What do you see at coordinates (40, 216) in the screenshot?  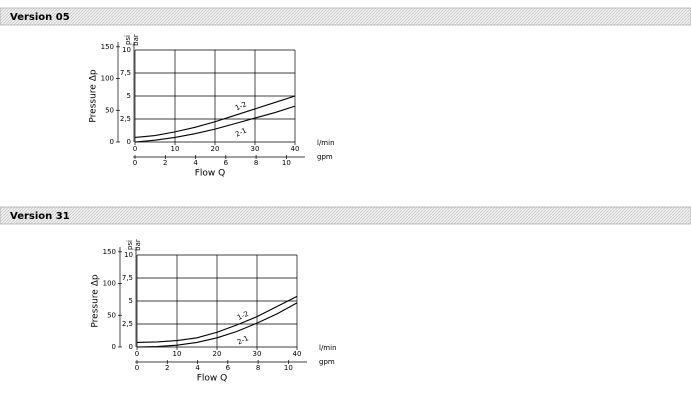 I see `section-title: Version 31` at bounding box center [40, 216].